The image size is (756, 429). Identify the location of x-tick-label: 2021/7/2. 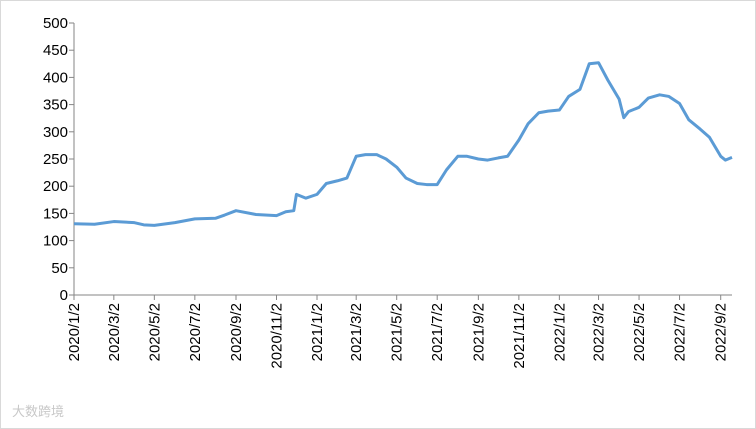
(437, 332).